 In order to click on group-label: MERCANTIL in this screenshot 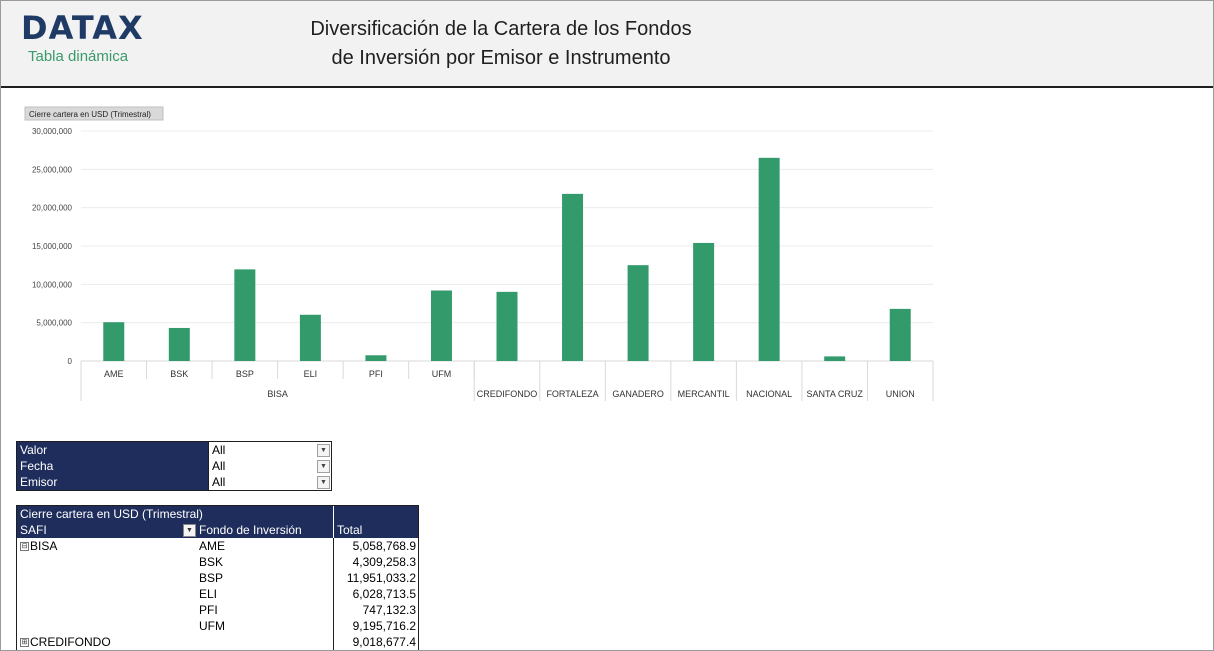, I will do `click(704, 394)`.